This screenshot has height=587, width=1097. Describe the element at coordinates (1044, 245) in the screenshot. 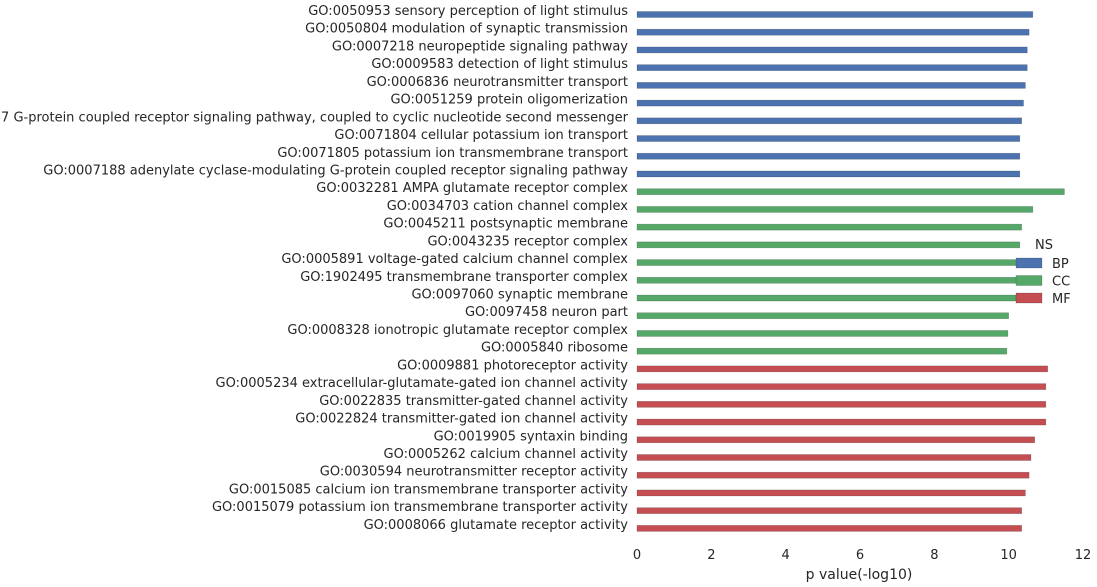

I see `legend-title: NS` at that location.